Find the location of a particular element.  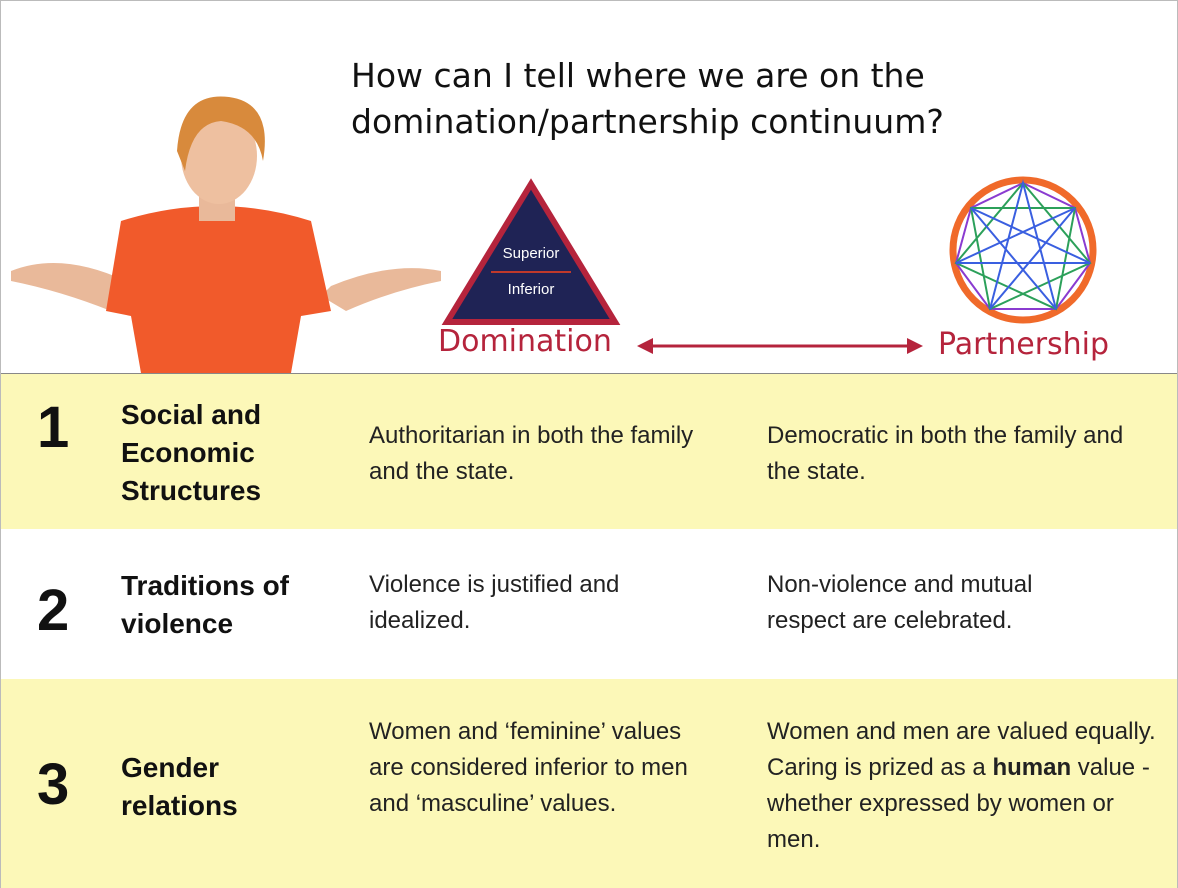

person-illustration is located at coordinates (226, 234).